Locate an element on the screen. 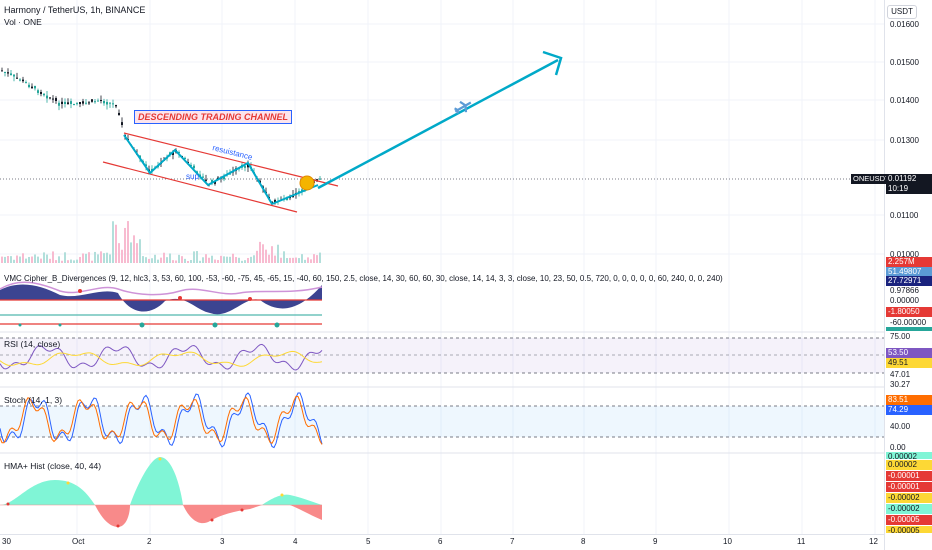 The image size is (932, 550). time-label: Oct is located at coordinates (78, 541).